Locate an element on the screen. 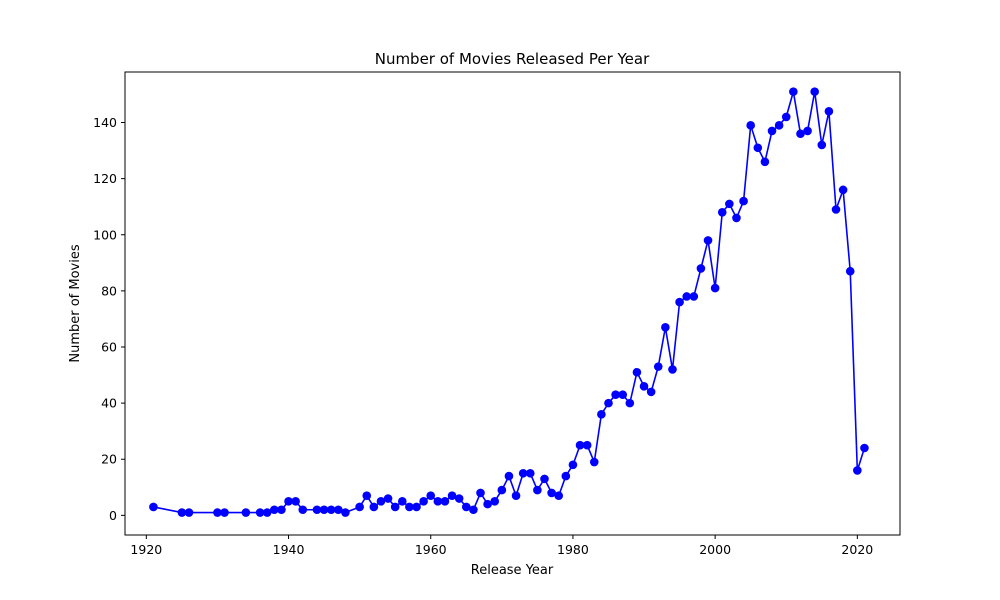 The width and height of the screenshot is (1000, 600). x-tick-label: 1960 is located at coordinates (431, 549).